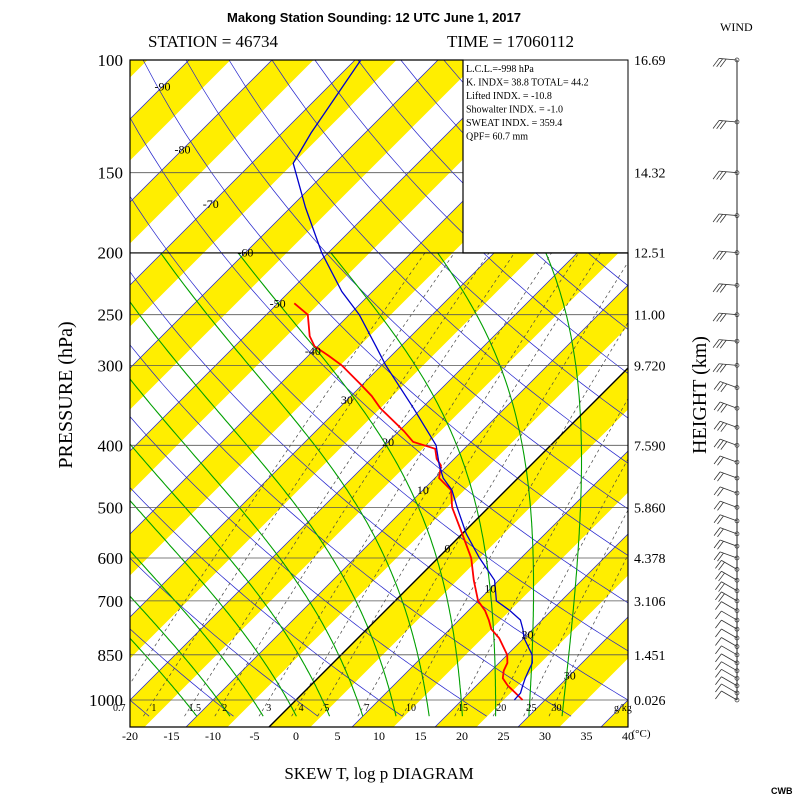  What do you see at coordinates (366, 708) in the screenshot?
I see `mixing-ratio-label: 7` at bounding box center [366, 708].